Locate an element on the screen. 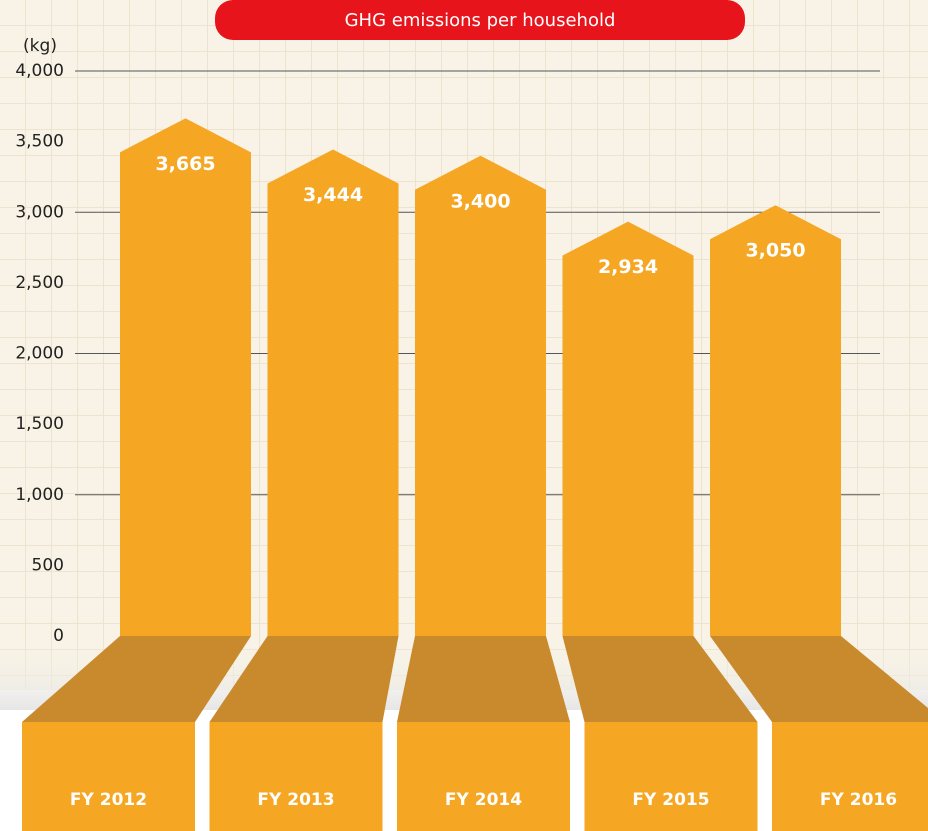  y-tick-label: 1,000 is located at coordinates (39, 495).